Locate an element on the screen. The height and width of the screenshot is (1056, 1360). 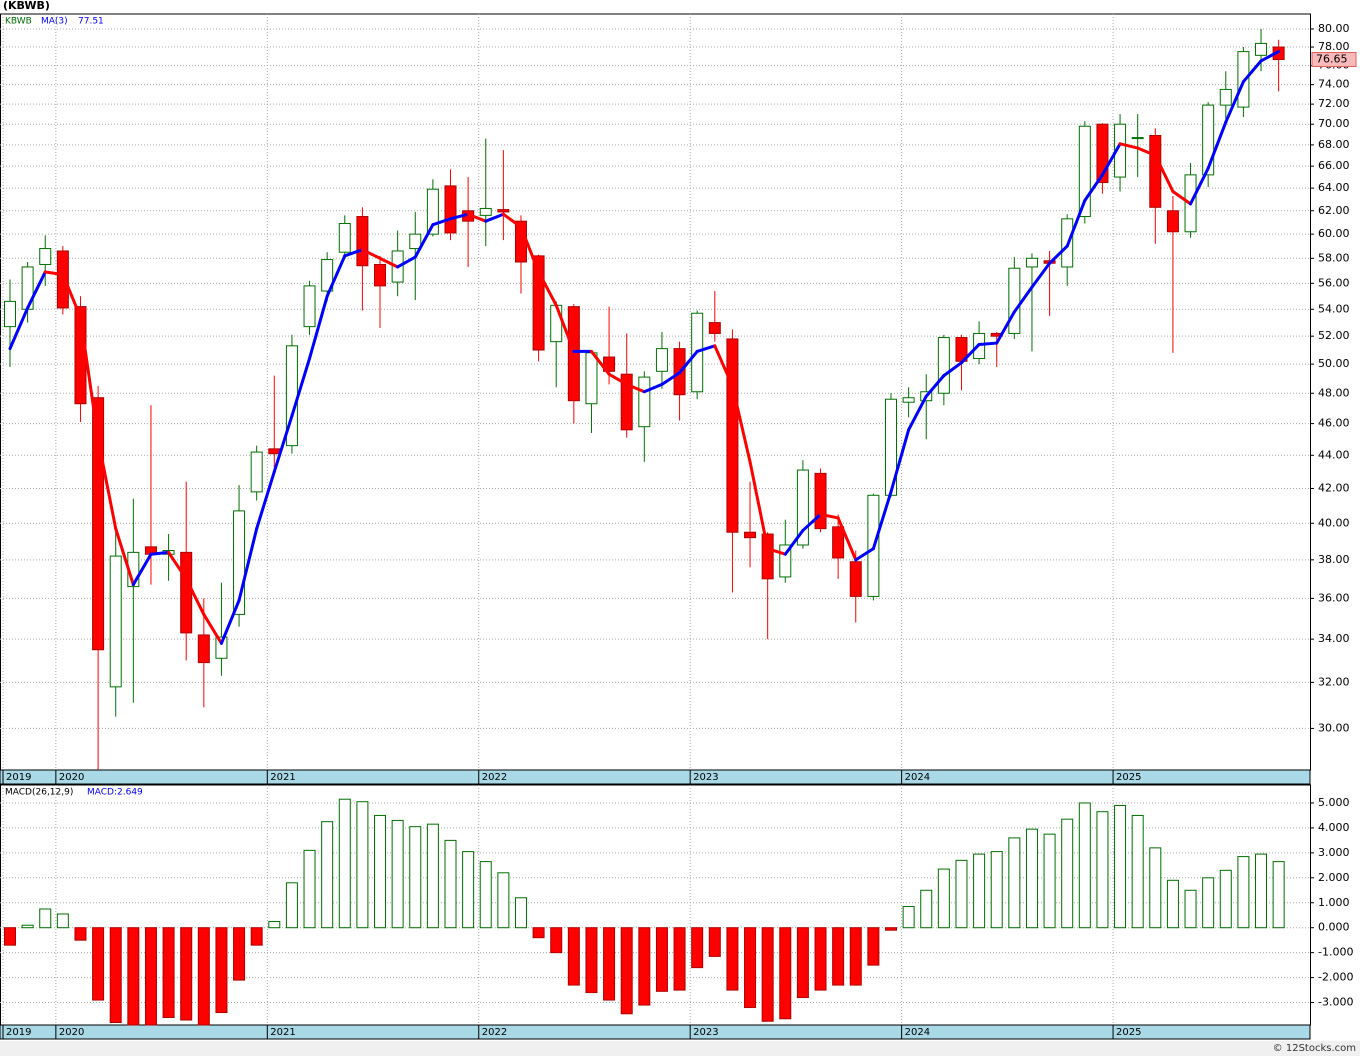
y-tick-label: 42.00 is located at coordinates (1334, 487).